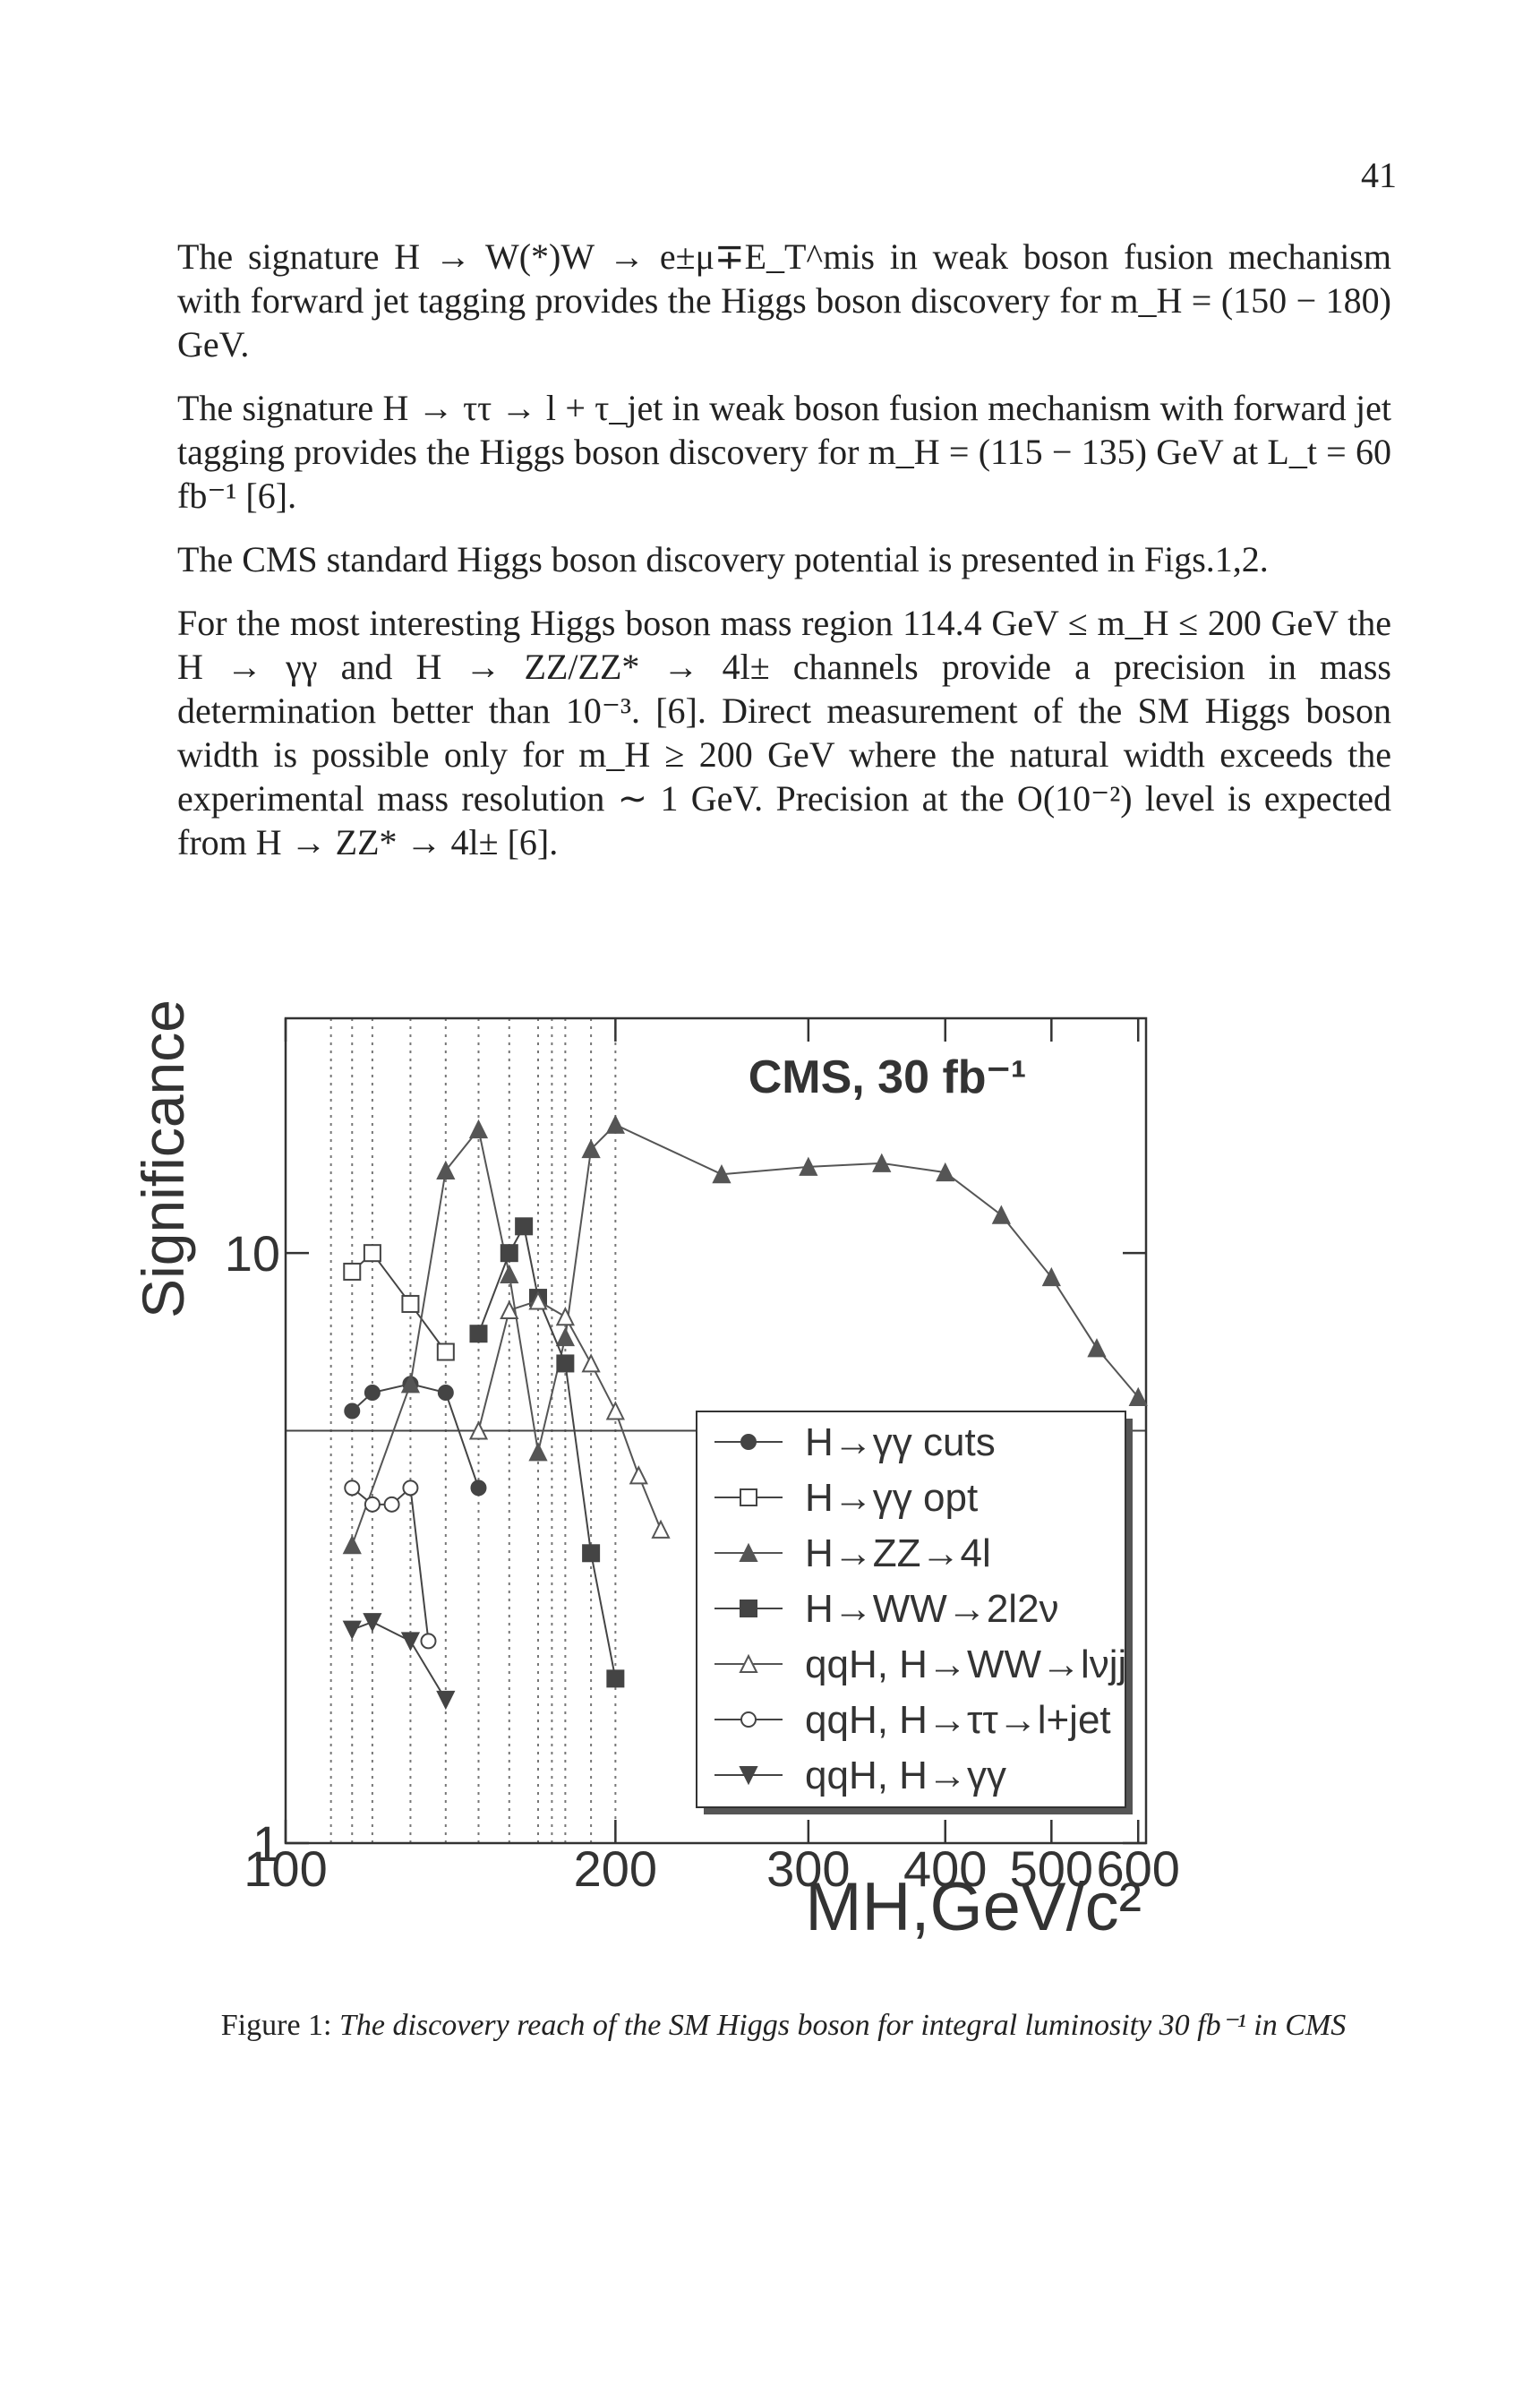  What do you see at coordinates (898, 1553) in the screenshot?
I see `legend-label: H→ZZ→4l` at bounding box center [898, 1553].